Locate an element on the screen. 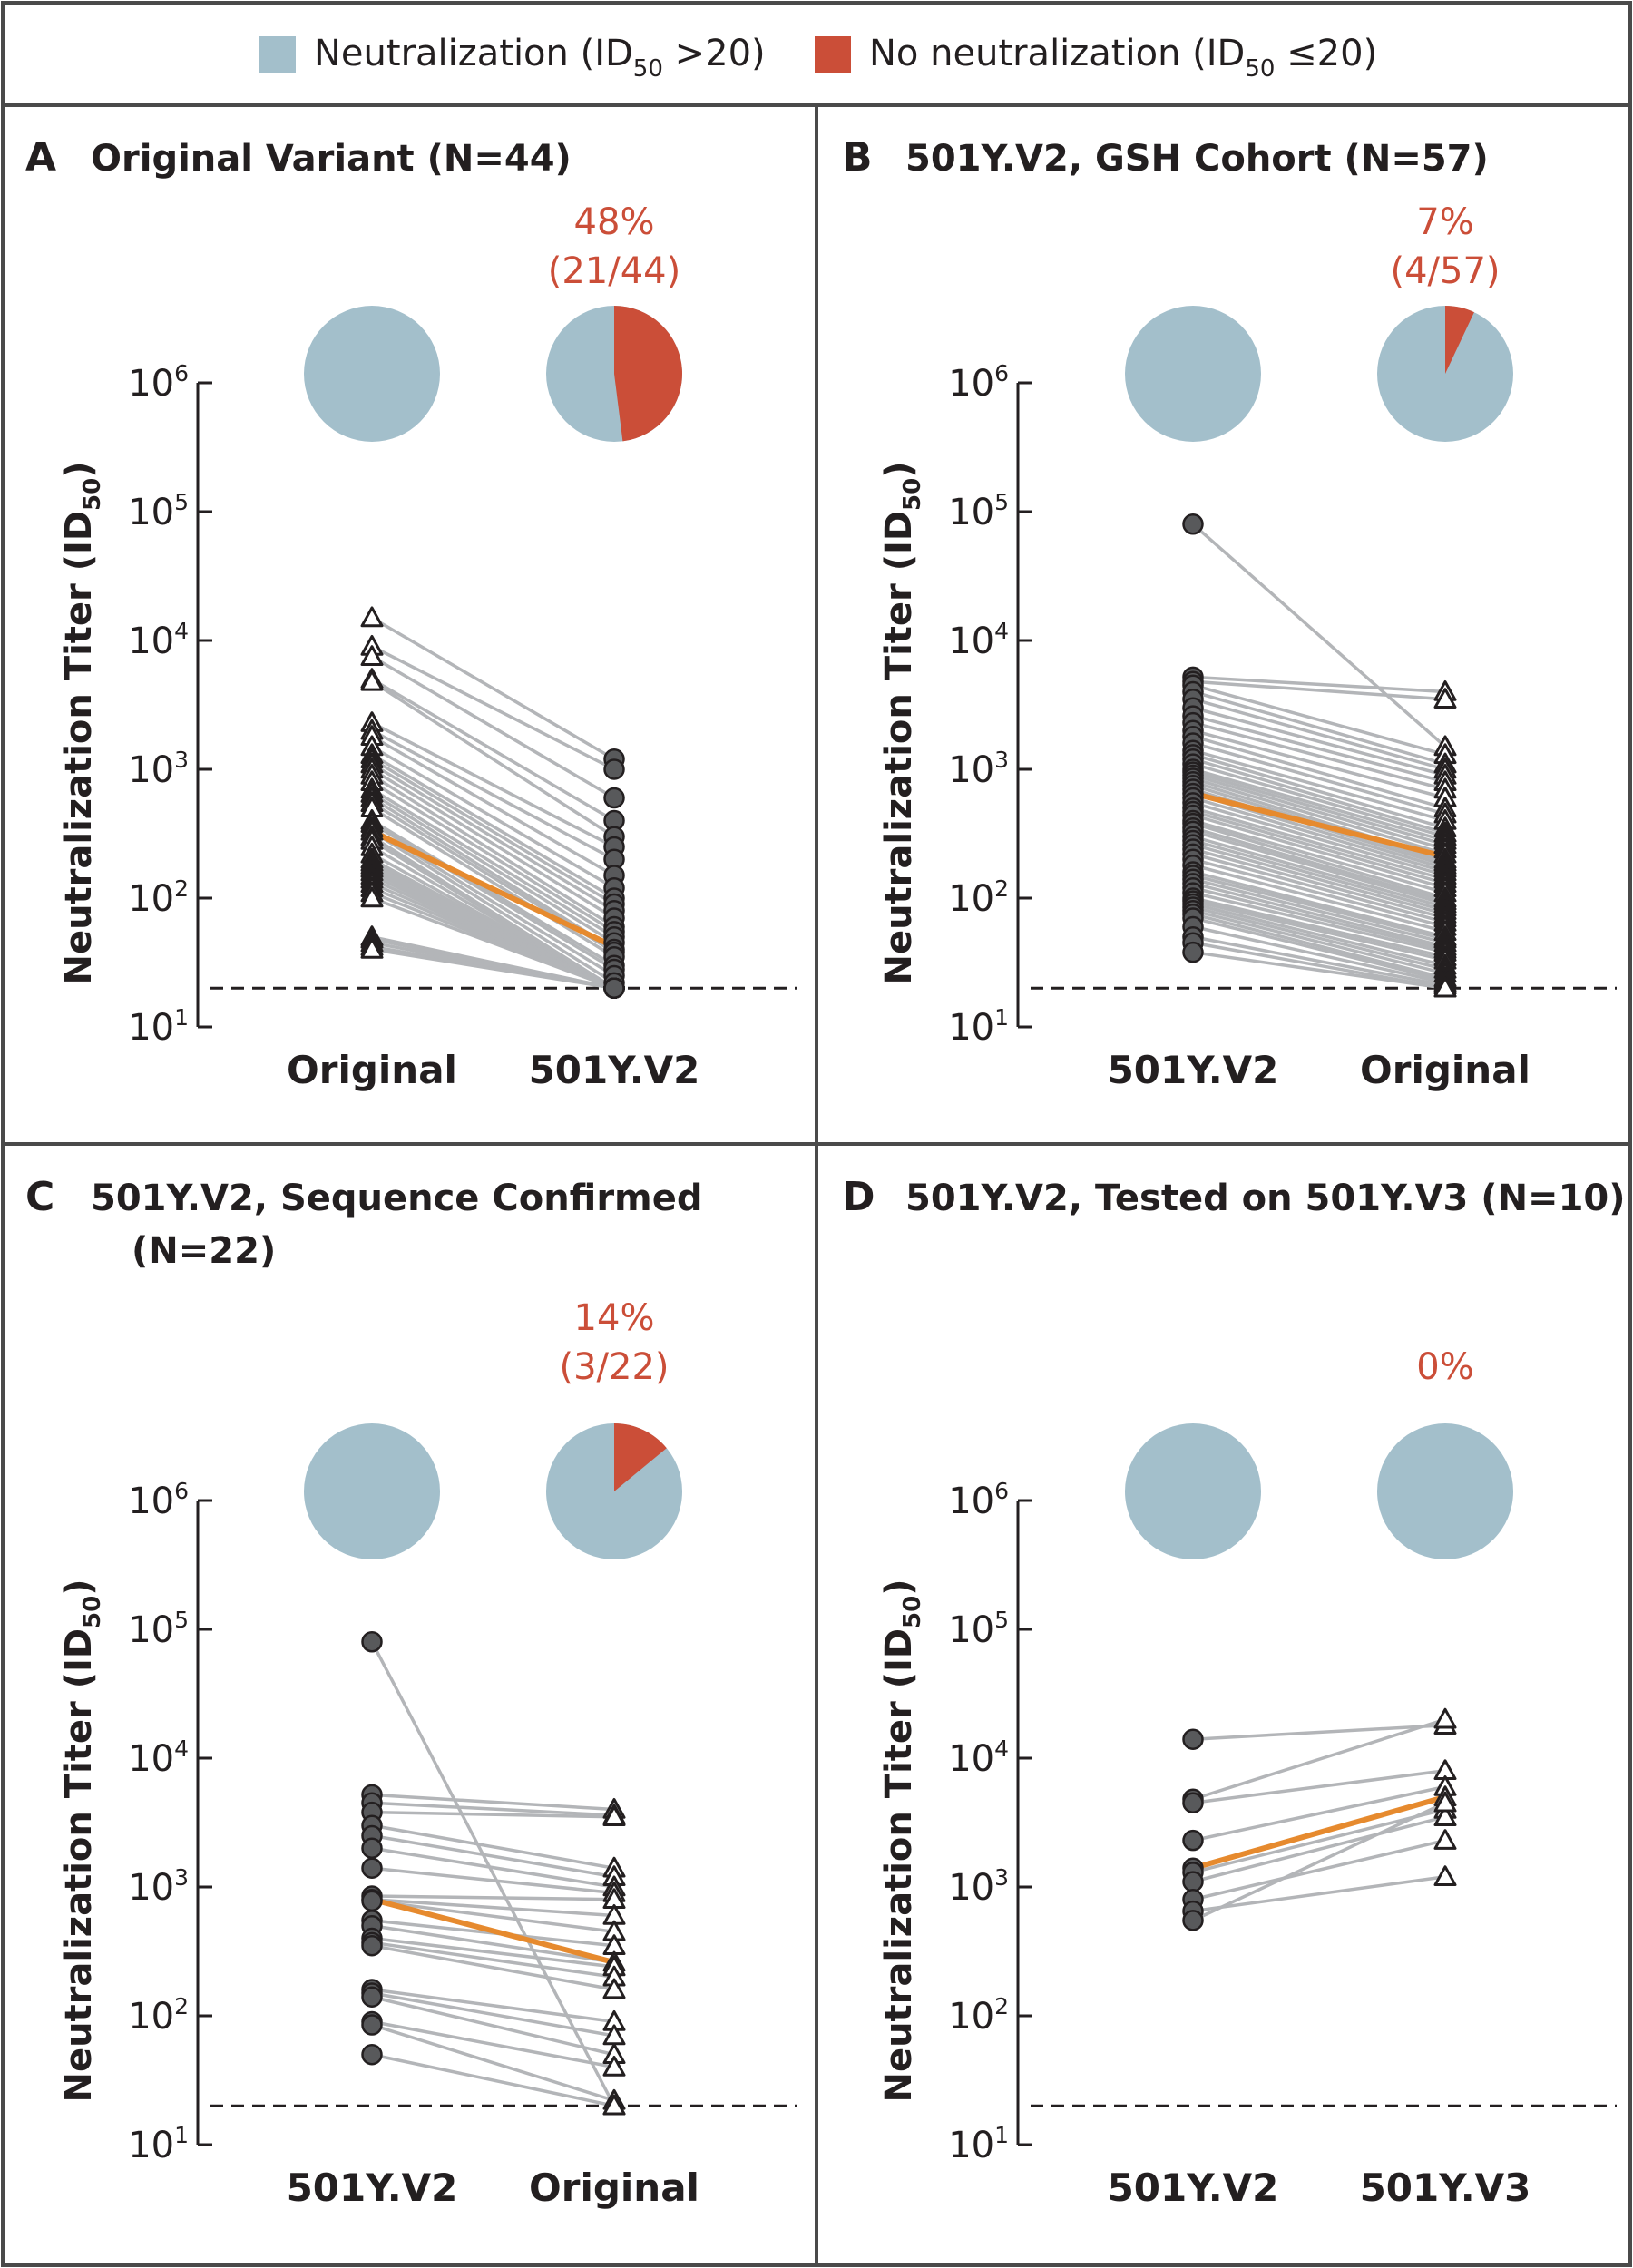  legend-swatch-no-neutralization is located at coordinates (833, 55).